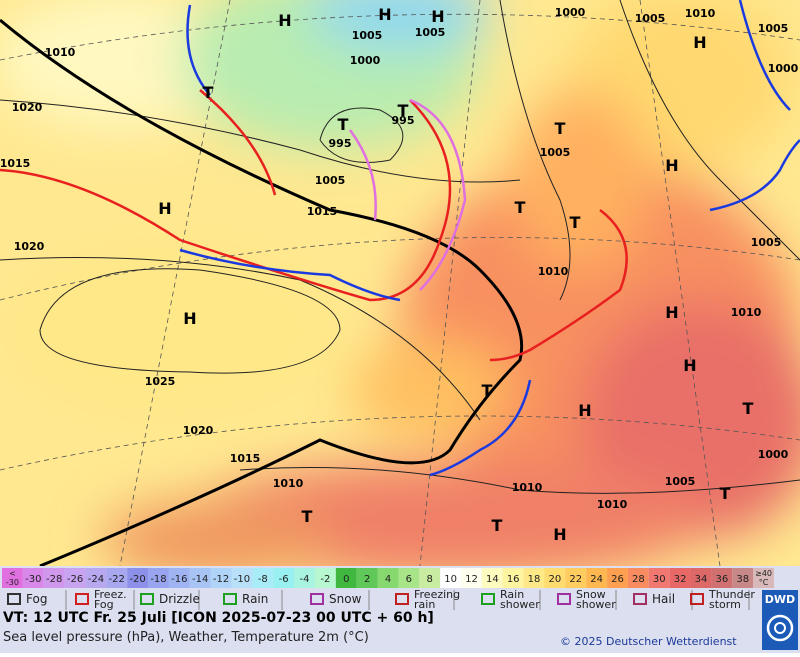  I want to click on temperature-label: ≥40, so click(763, 573).